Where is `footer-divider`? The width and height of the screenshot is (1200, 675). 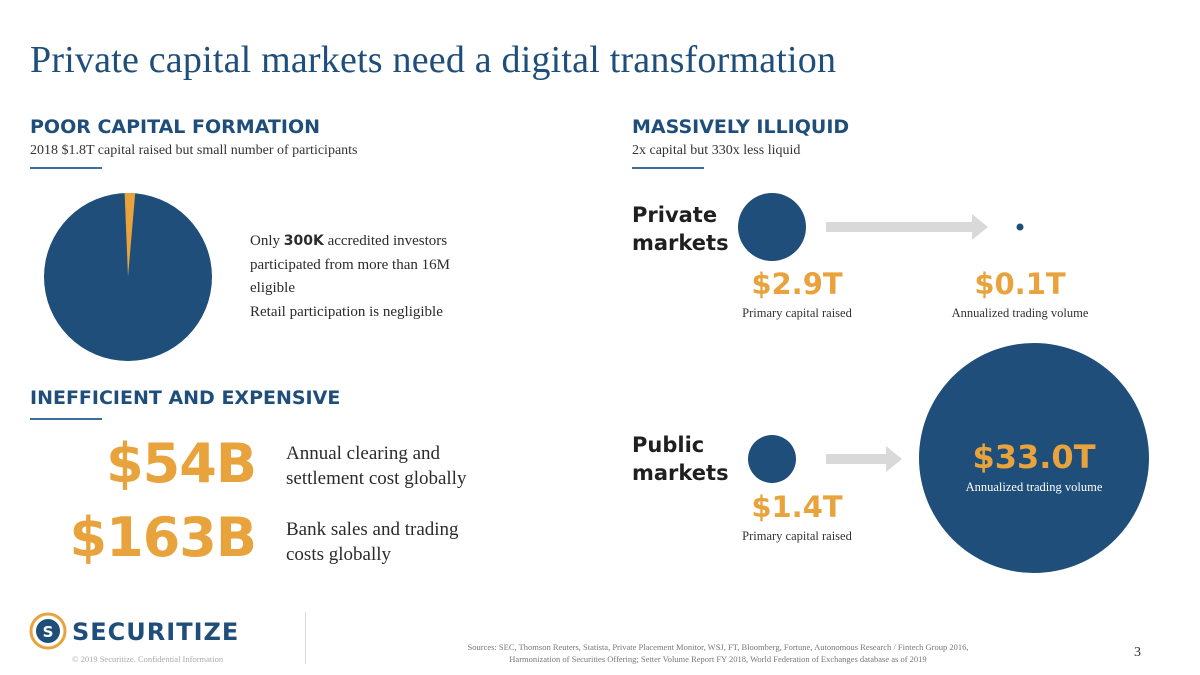
footer-divider is located at coordinates (305, 638).